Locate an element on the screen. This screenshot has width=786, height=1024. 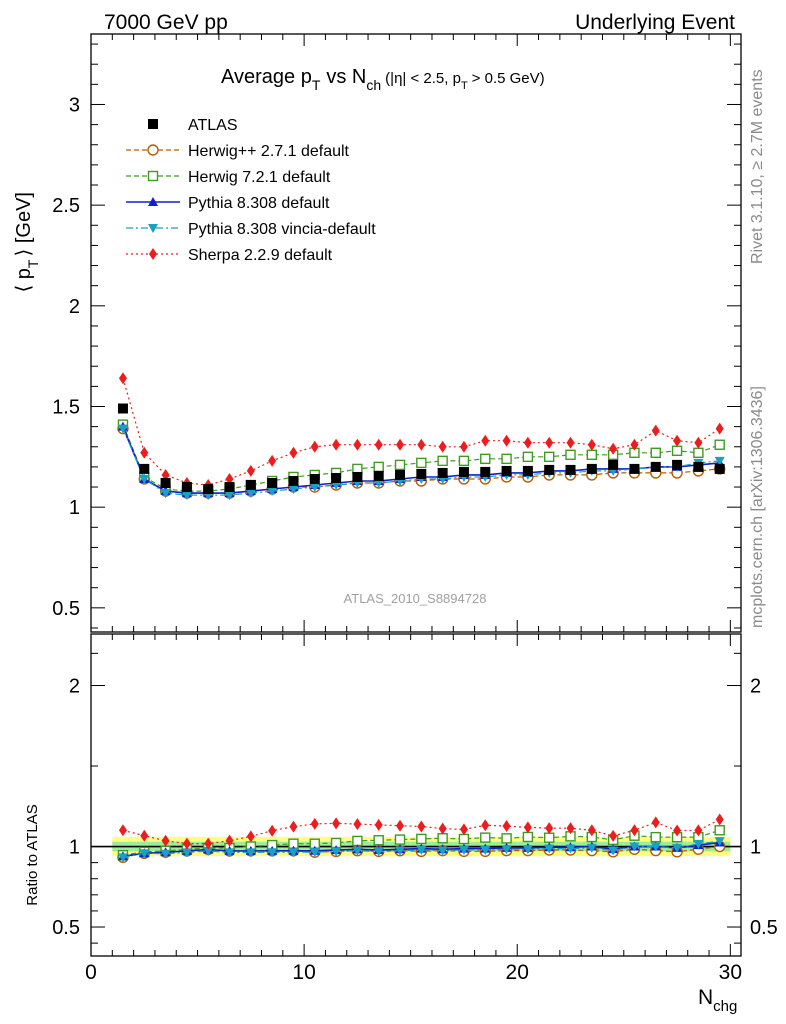
legend-label: Pythia 8.308 default is located at coordinates (259, 203).